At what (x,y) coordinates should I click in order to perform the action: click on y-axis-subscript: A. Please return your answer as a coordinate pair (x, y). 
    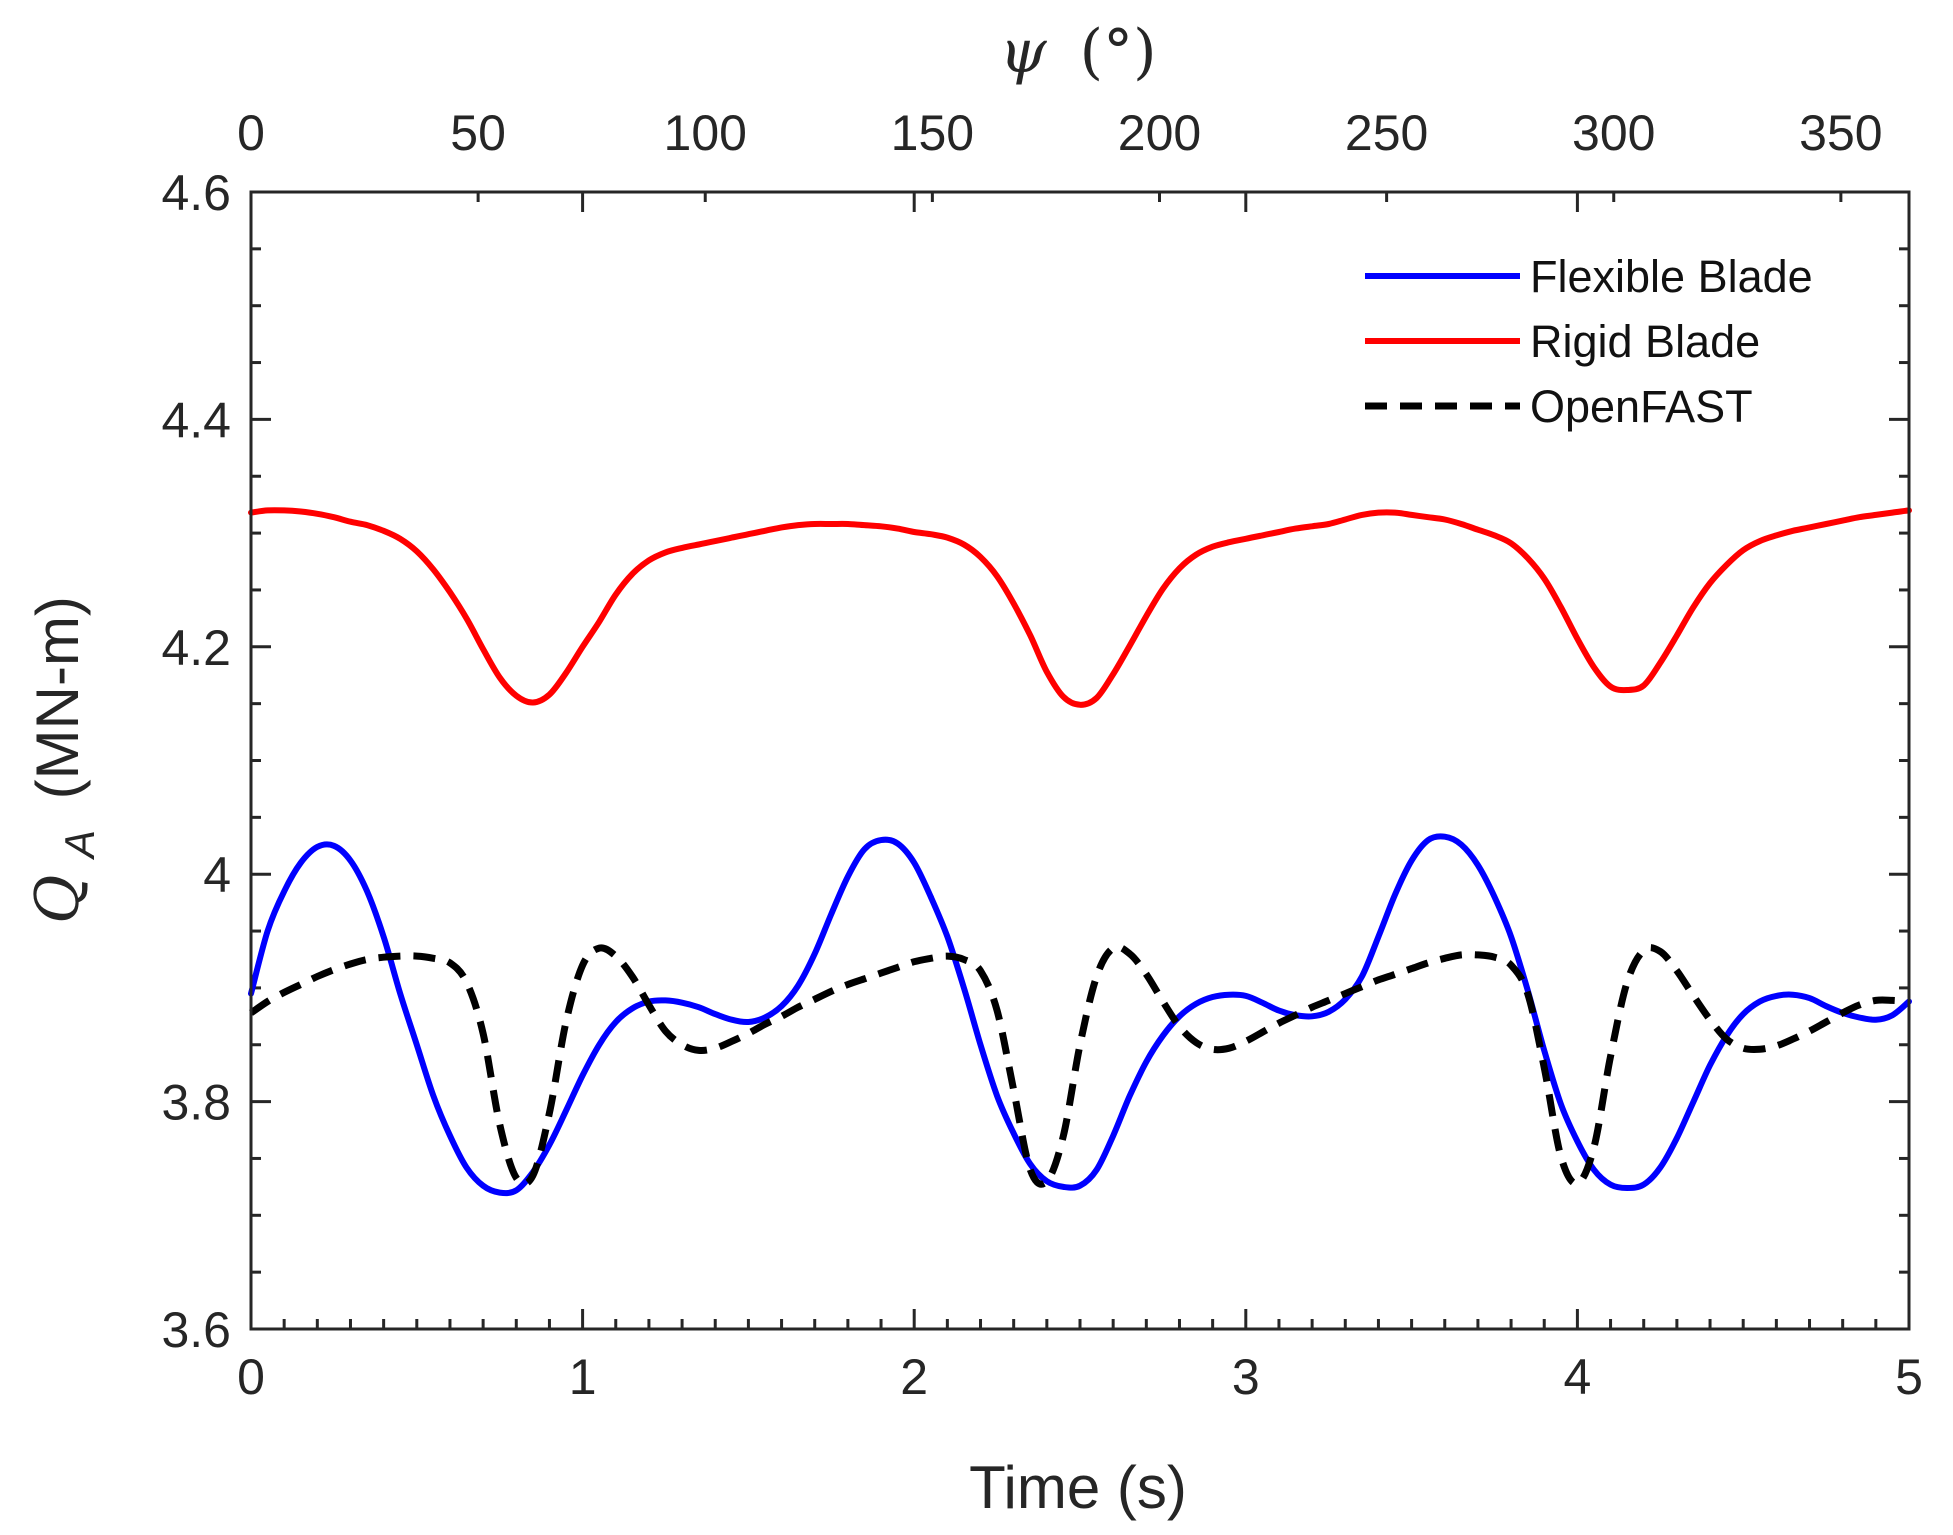
    Looking at the image, I should click on (79, 845).